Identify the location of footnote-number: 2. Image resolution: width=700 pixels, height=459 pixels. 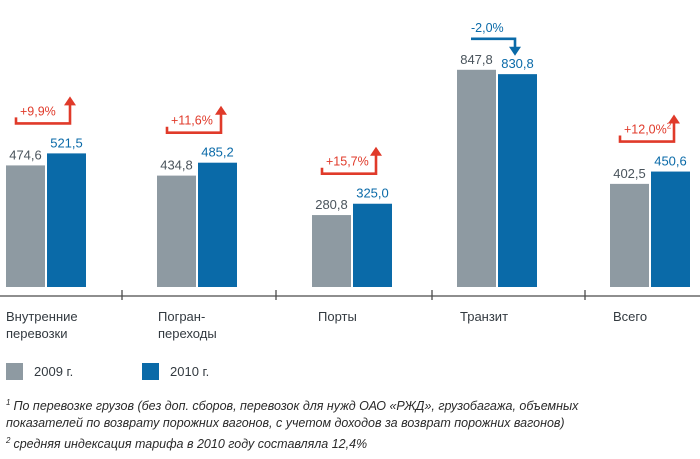
(8, 441).